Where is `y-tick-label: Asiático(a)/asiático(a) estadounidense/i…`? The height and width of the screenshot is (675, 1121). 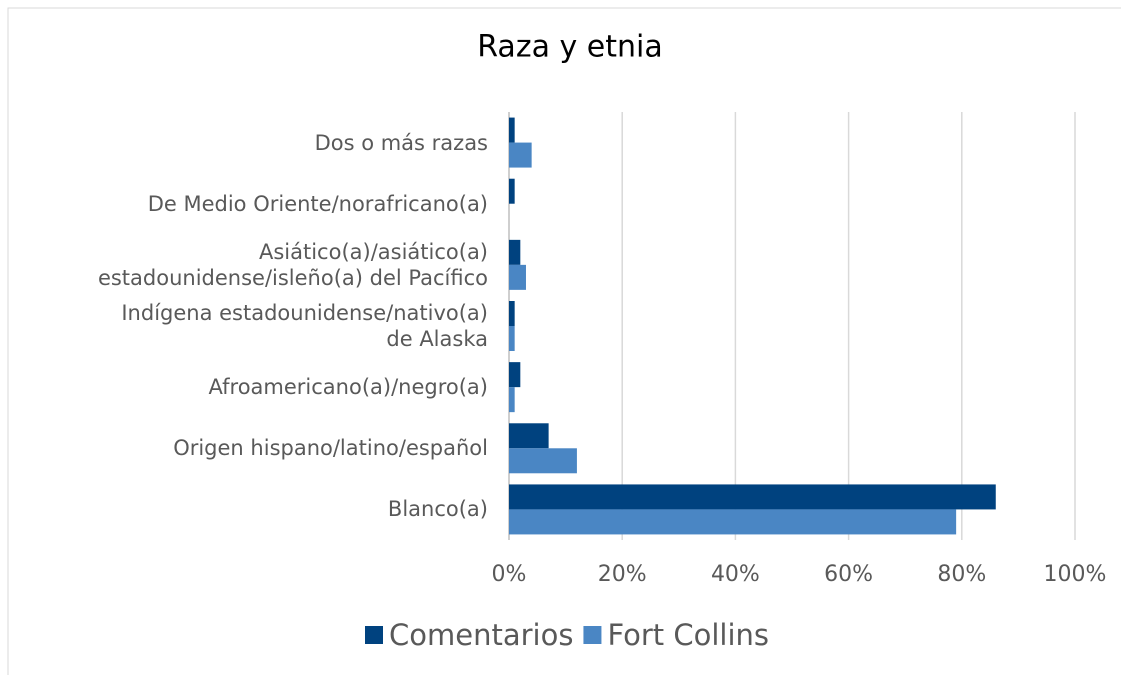
y-tick-label: Asiático(a)/asiático(a) estadounidense/i… is located at coordinates (292, 264).